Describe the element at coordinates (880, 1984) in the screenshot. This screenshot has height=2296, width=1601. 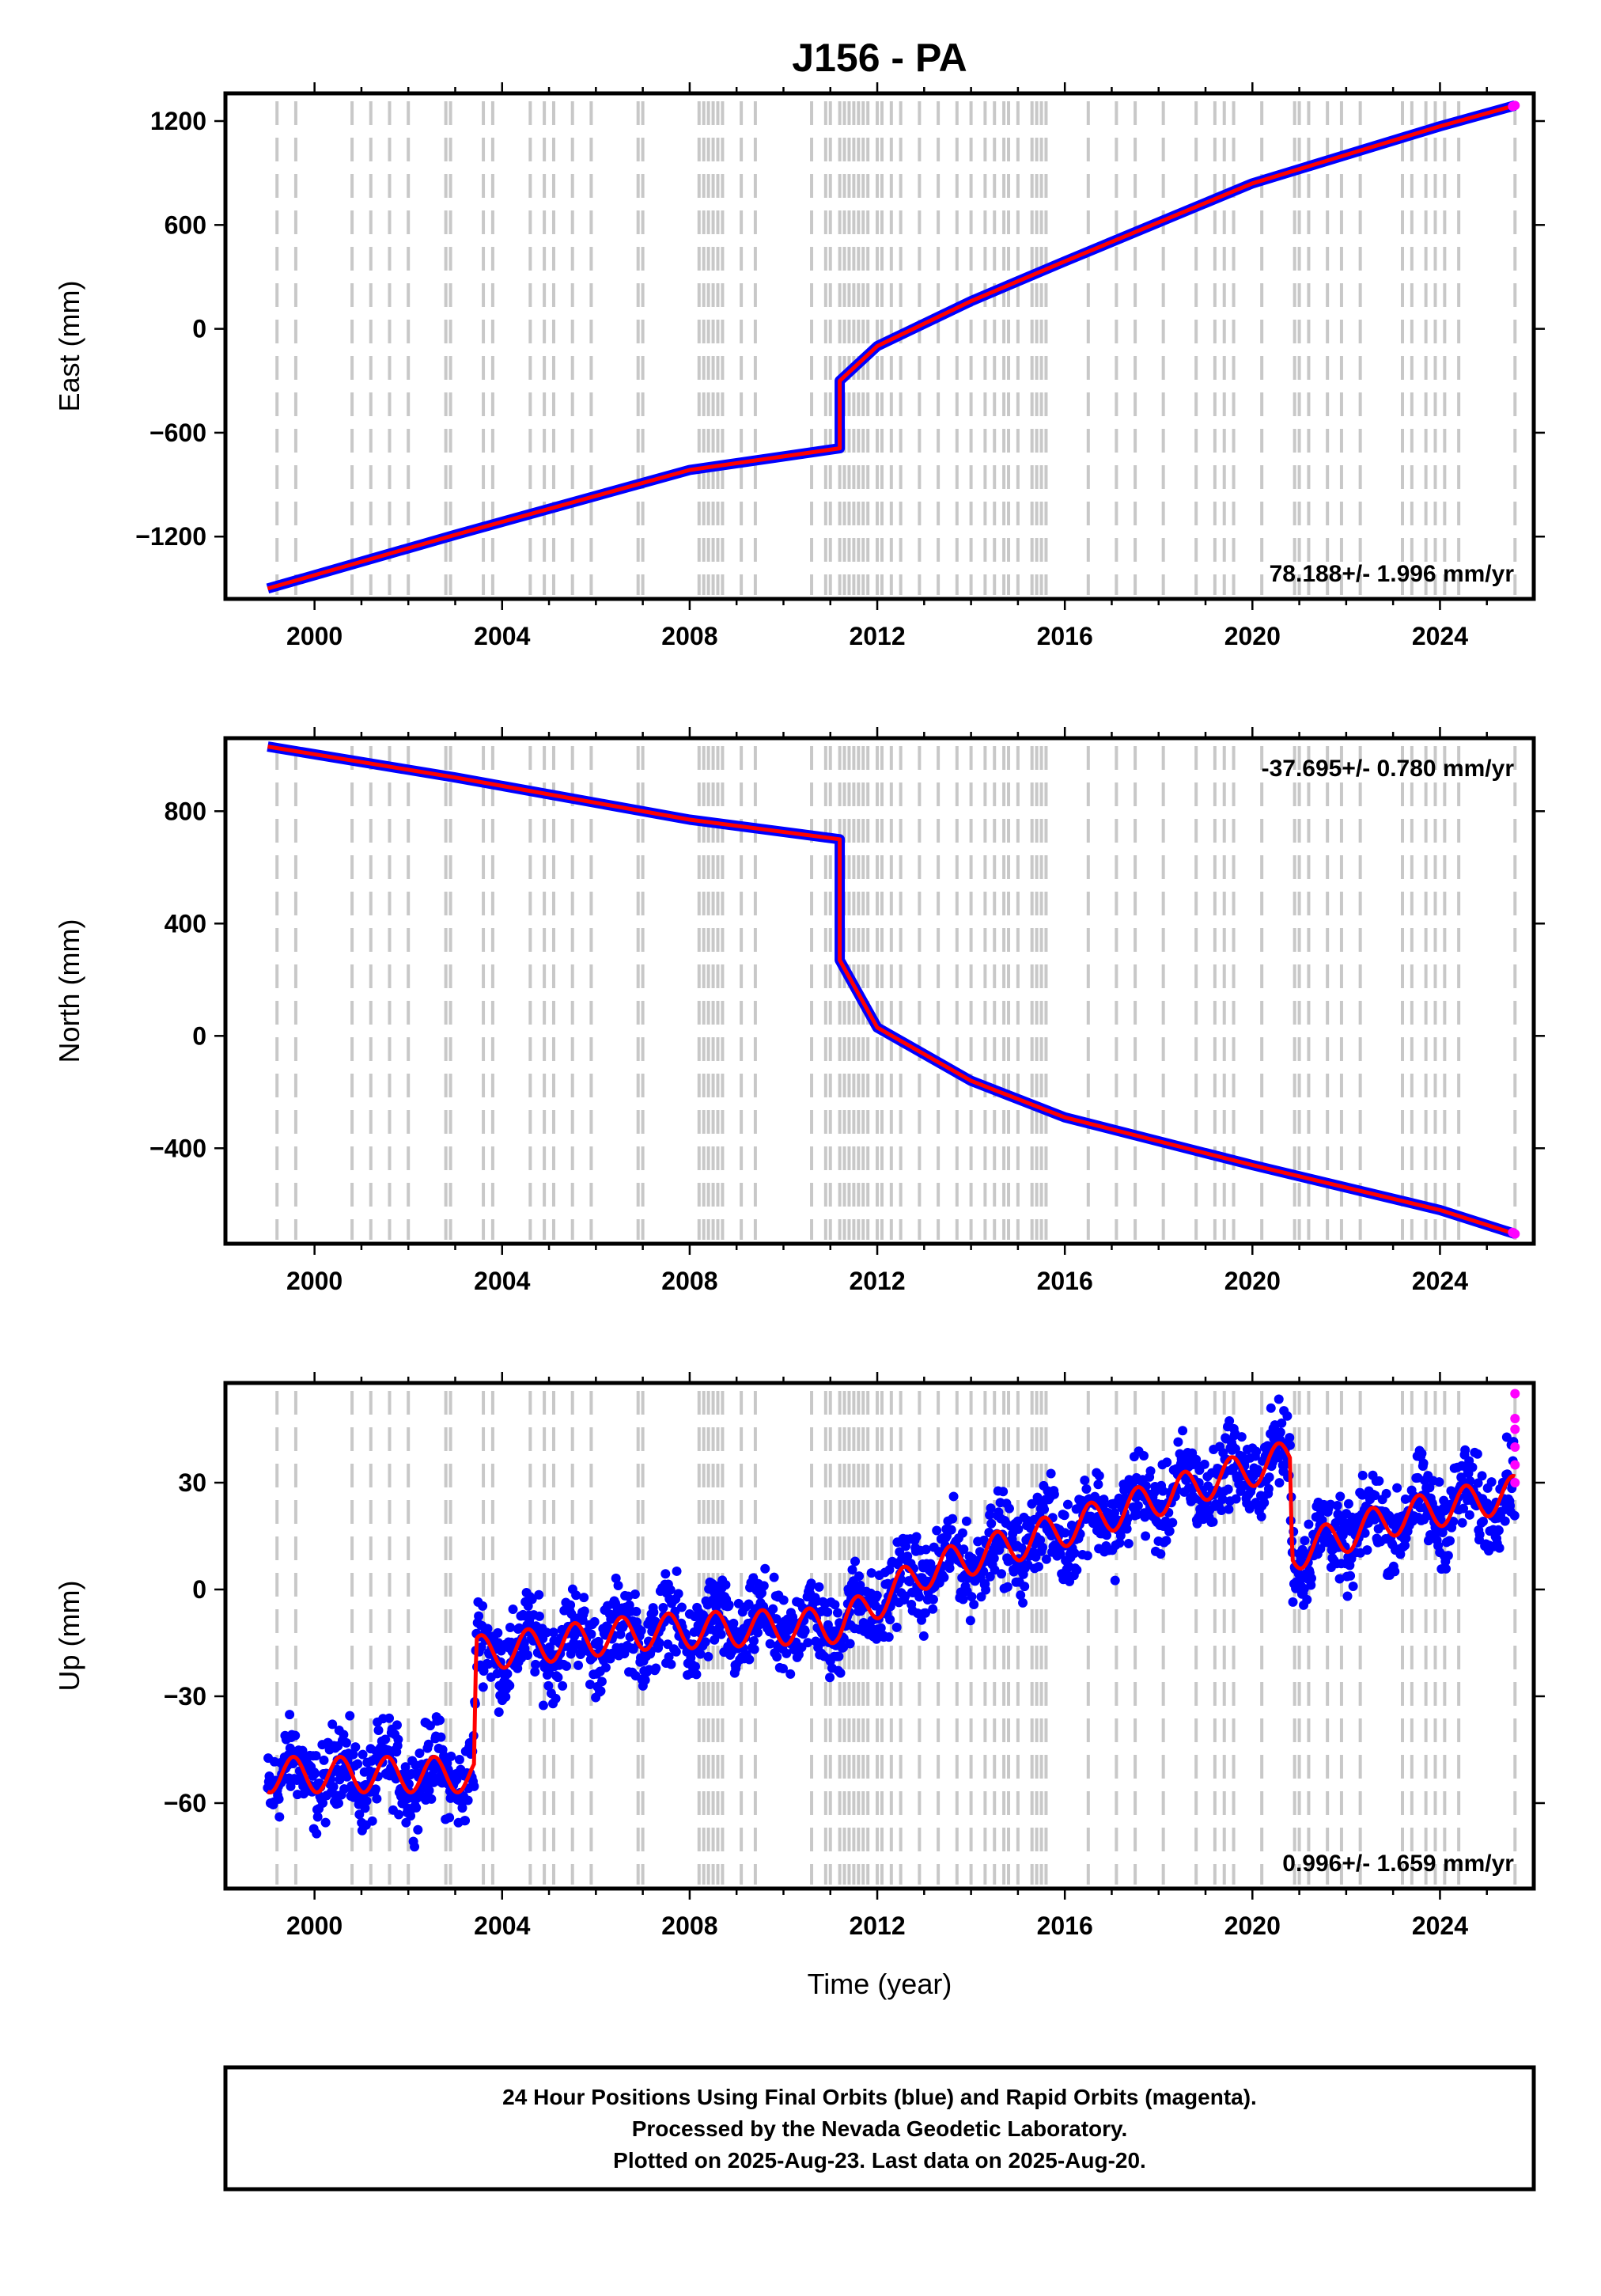
I see `x-axis-label: Time (year)` at that location.